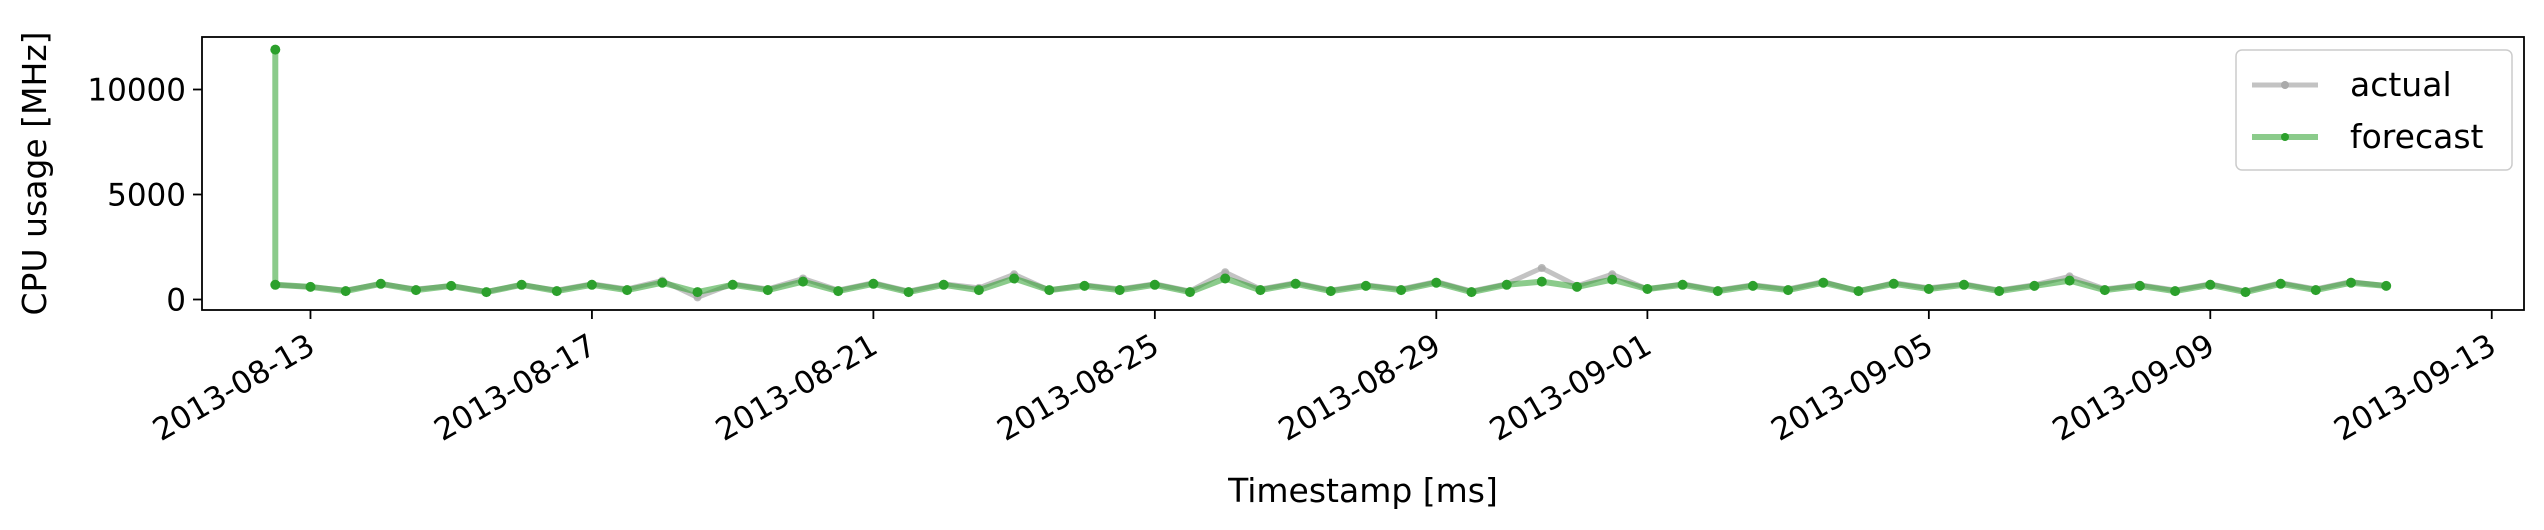 This screenshot has width=2544, height=530. What do you see at coordinates (2417, 136) in the screenshot?
I see `legend-label-forecast: forecast` at bounding box center [2417, 136].